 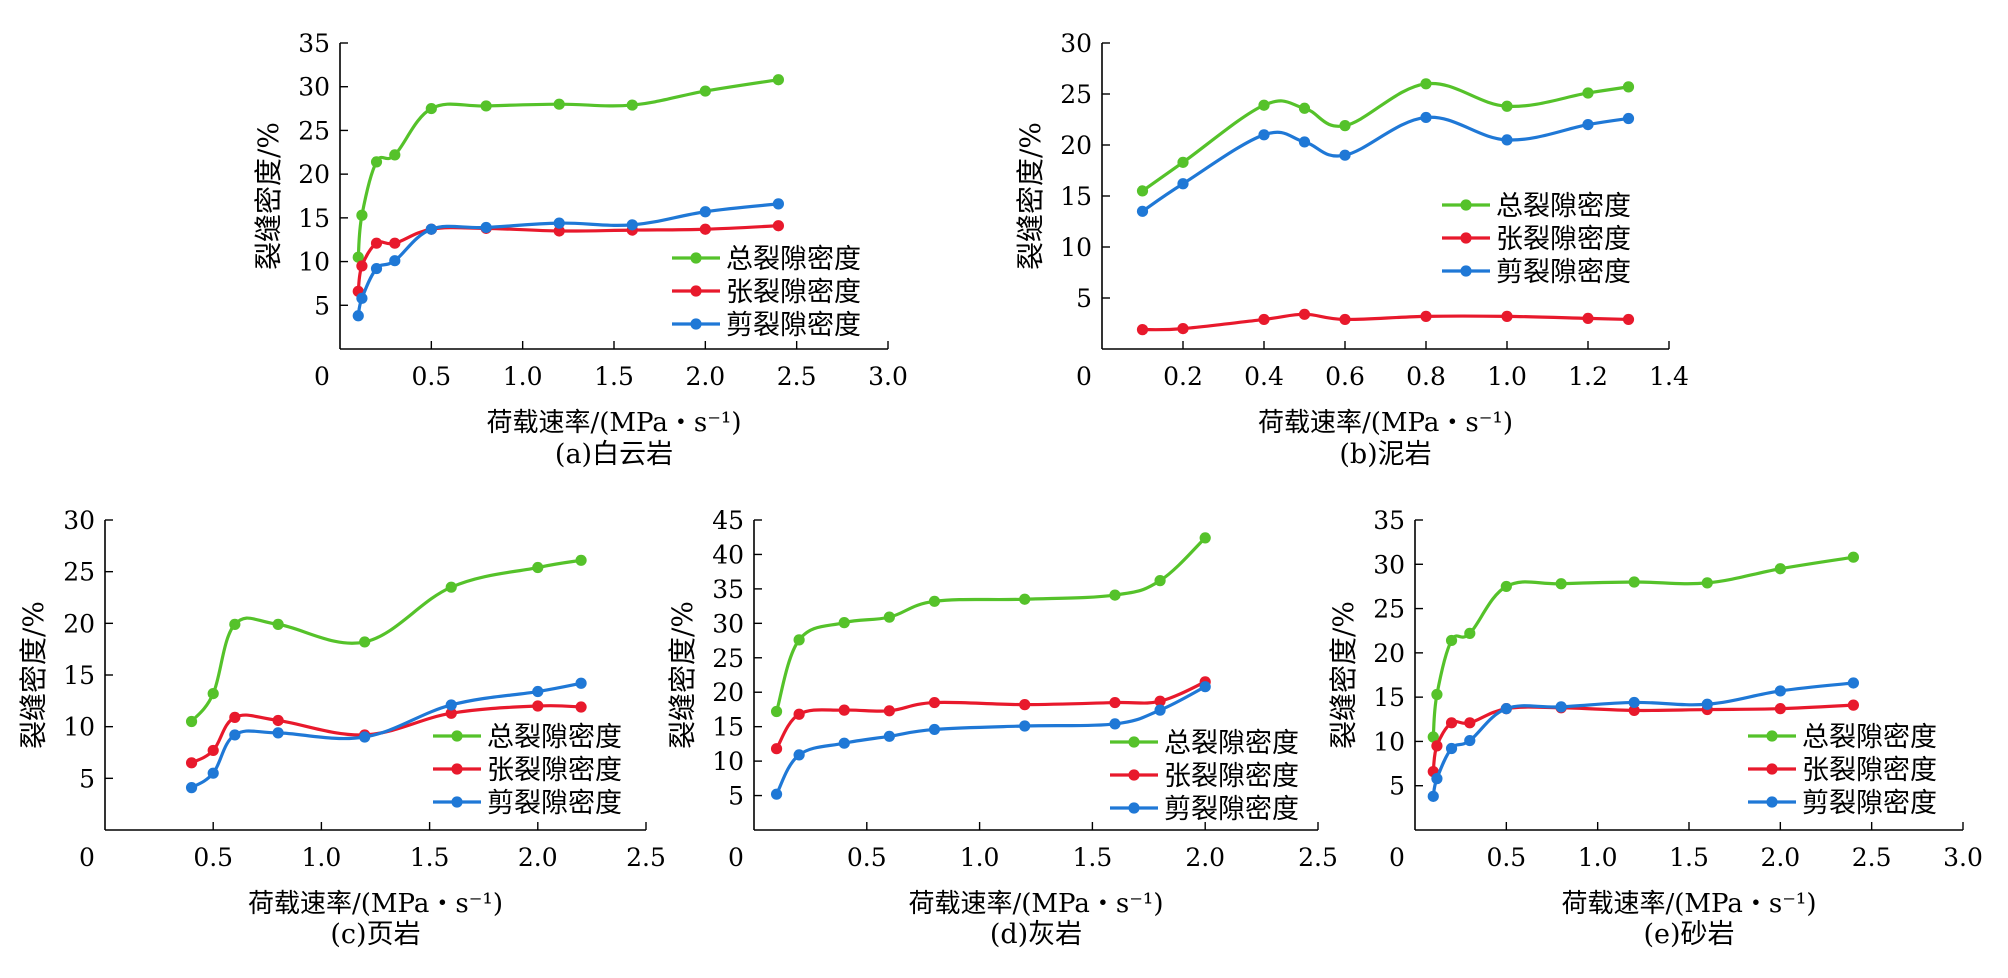 I want to click on x-tick-label: 3.0, so click(x=1963, y=857).